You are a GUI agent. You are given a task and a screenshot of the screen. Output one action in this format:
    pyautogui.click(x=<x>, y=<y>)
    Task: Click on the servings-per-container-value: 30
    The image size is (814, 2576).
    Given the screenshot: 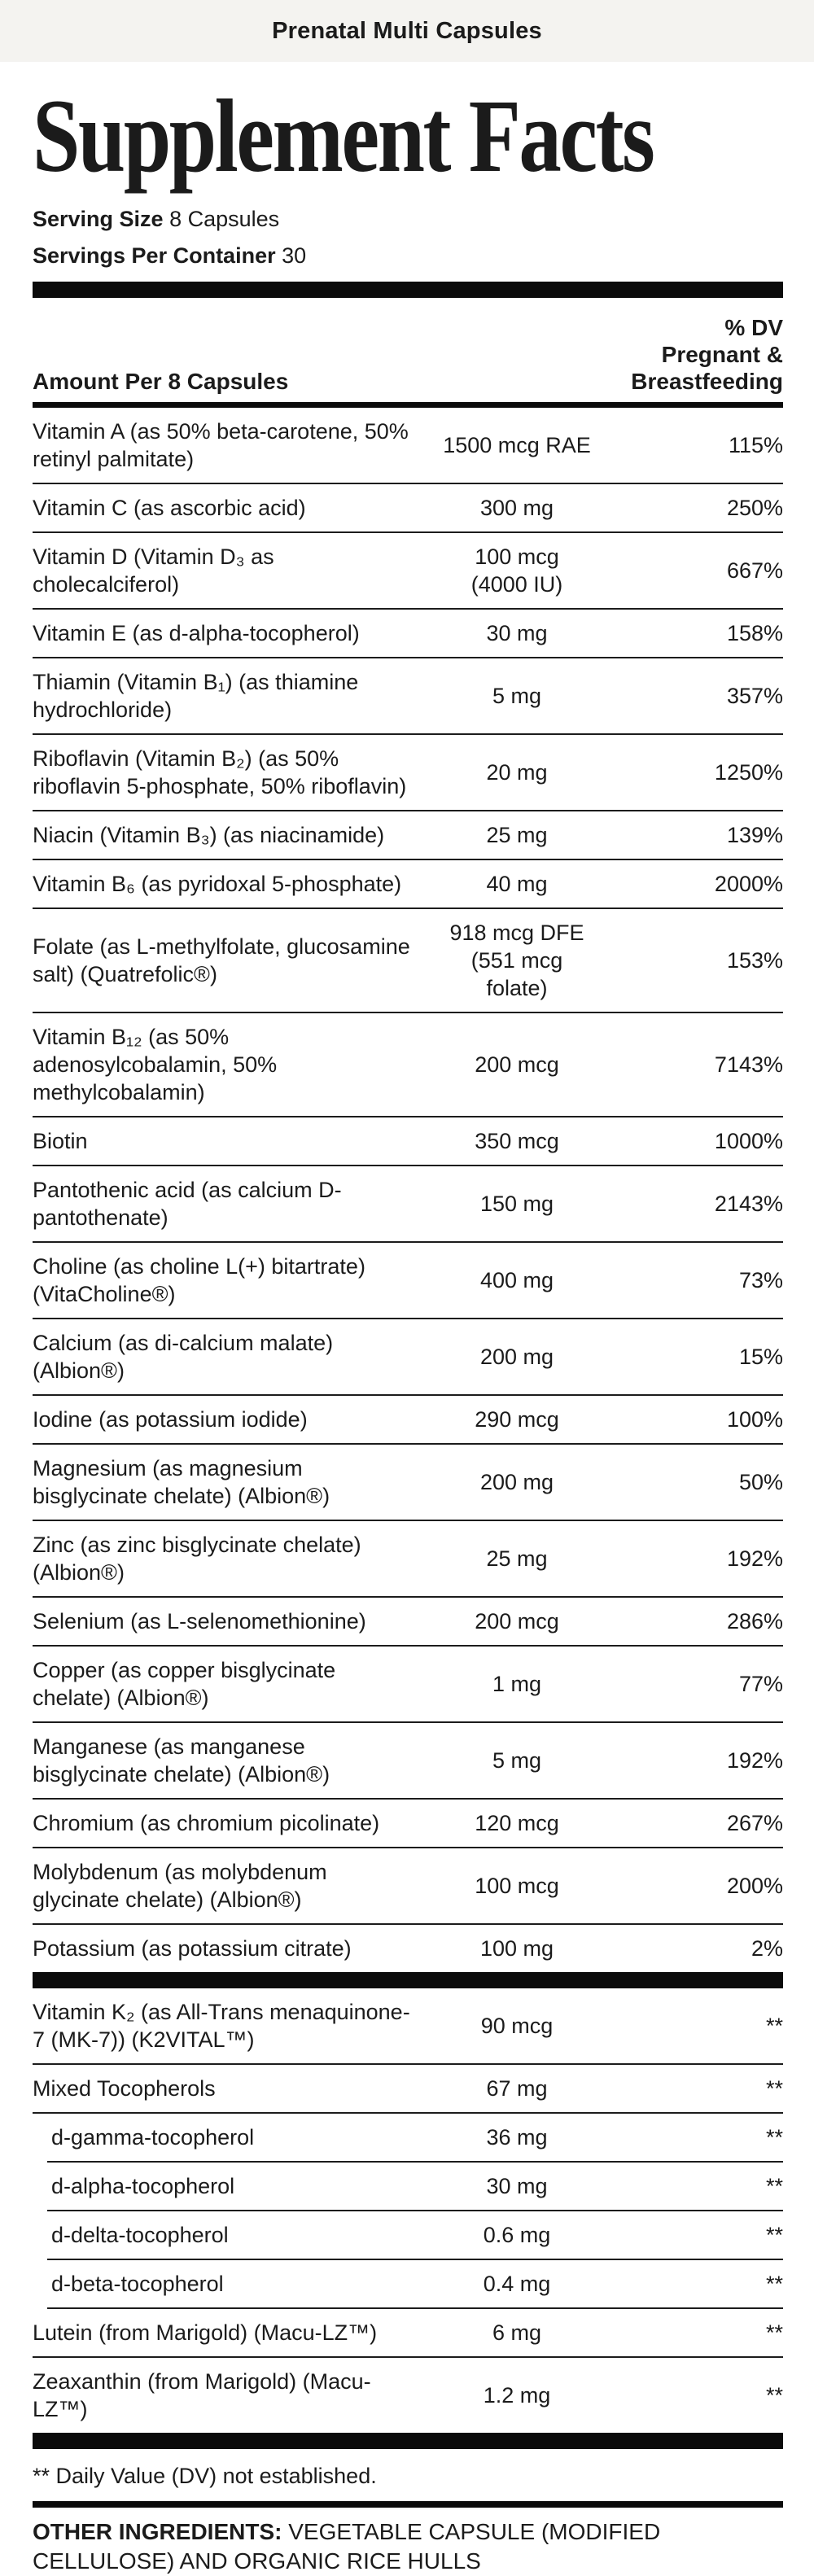 What is the action you would take?
    pyautogui.click(x=294, y=256)
    